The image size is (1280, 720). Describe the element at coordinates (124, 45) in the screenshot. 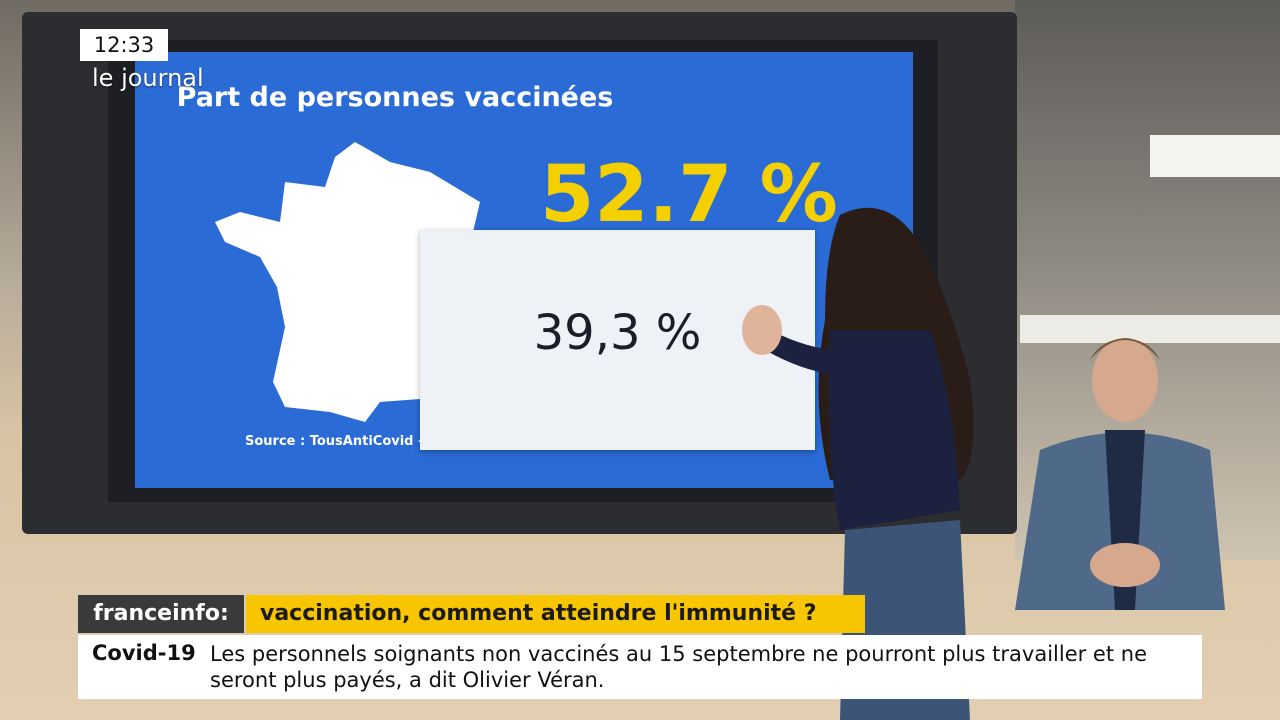

I see `clock: 12:33` at that location.